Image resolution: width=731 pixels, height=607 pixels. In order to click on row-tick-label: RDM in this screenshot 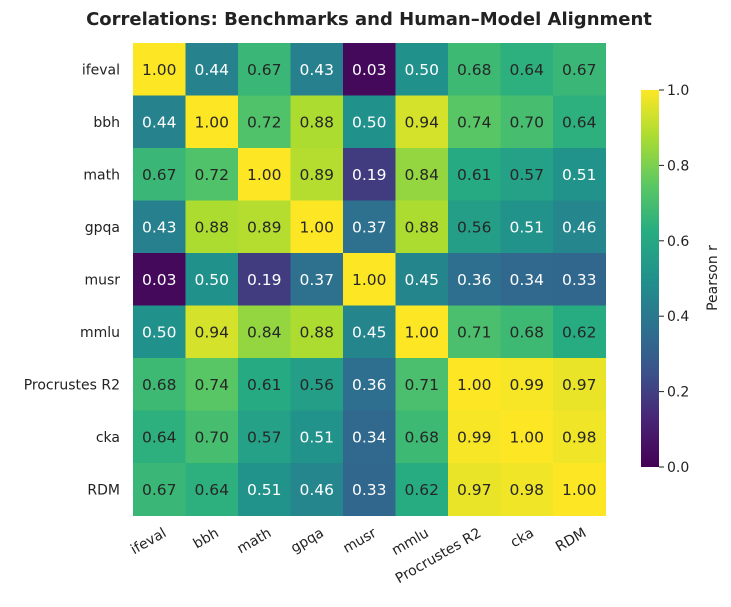, I will do `click(103, 490)`.